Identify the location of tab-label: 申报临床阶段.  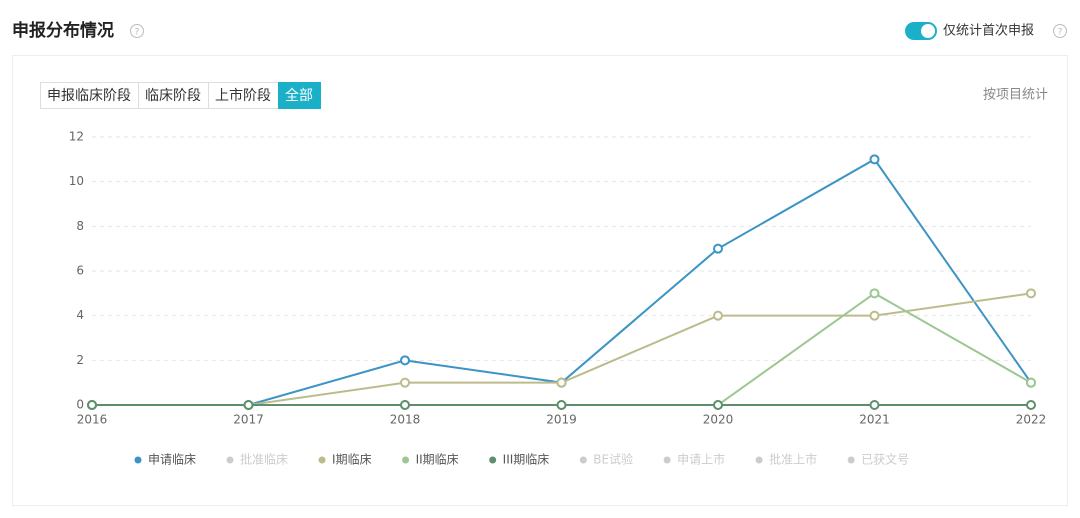
(89, 96).